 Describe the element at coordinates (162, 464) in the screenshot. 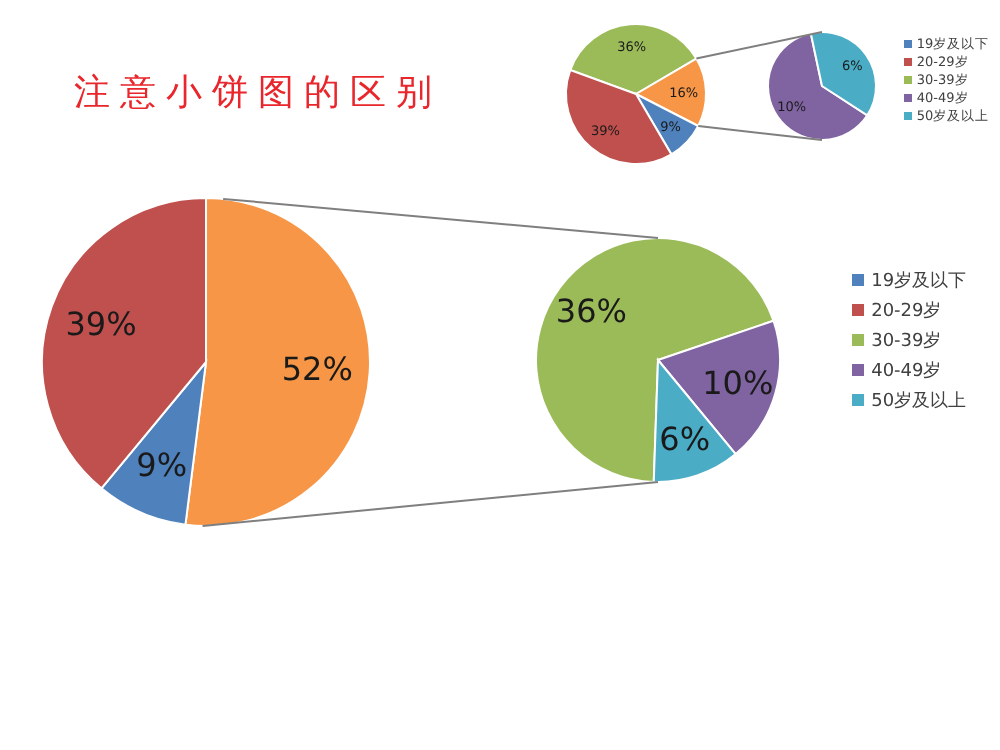

I see `data-label: 9%` at that location.